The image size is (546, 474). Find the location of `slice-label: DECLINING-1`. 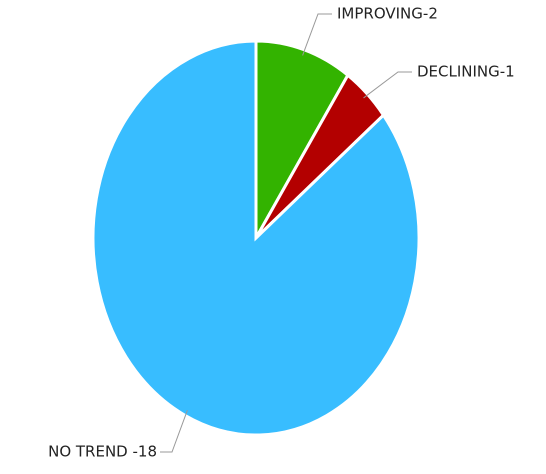

slice-label: DECLINING-1 is located at coordinates (466, 72).